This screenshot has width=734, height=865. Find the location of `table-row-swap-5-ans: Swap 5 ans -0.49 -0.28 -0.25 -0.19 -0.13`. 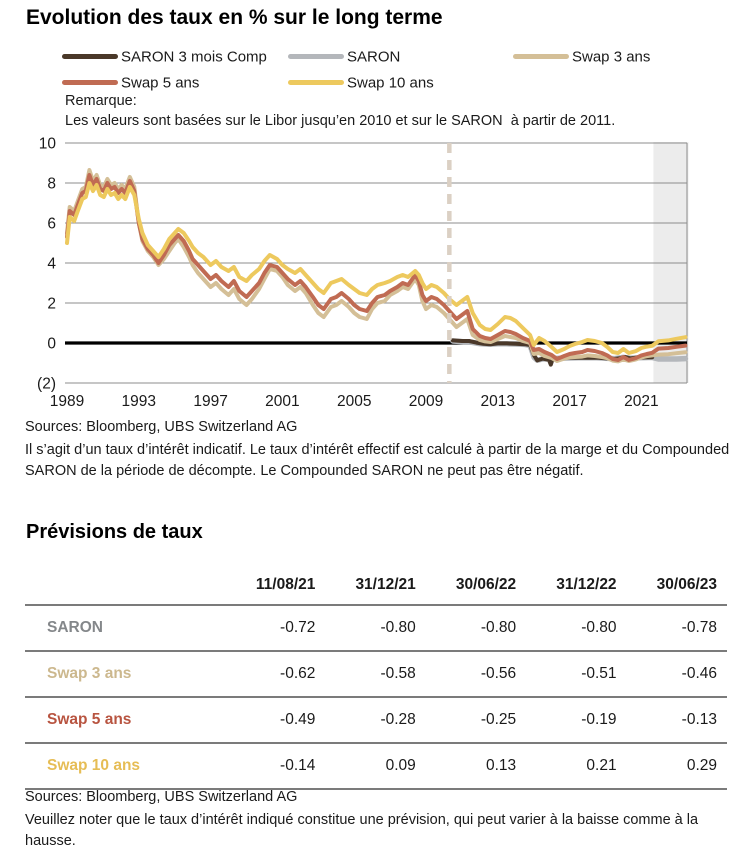

table-row-swap-5-ans: Swap 5 ans -0.49 -0.28 -0.25 -0.19 -0.13 is located at coordinates (376, 720).